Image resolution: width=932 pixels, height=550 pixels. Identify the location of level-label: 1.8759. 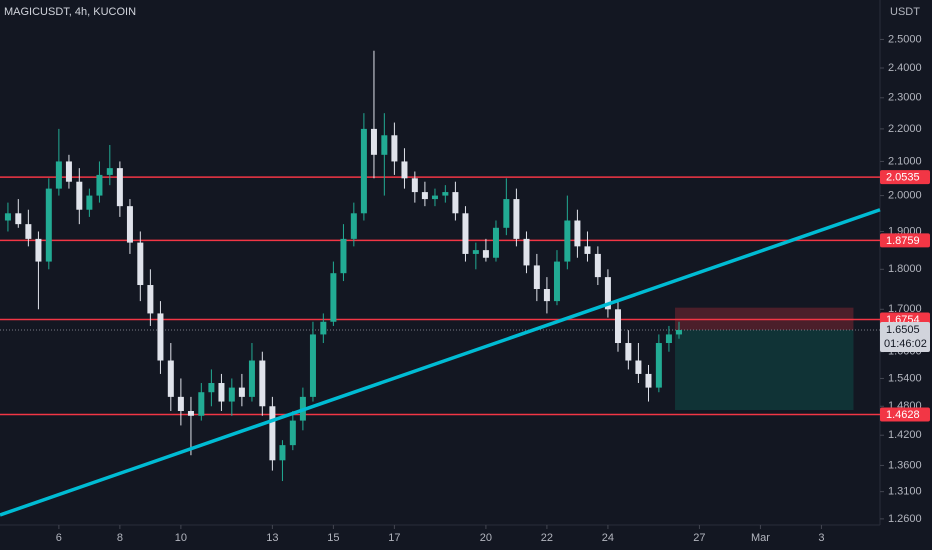
(903, 241).